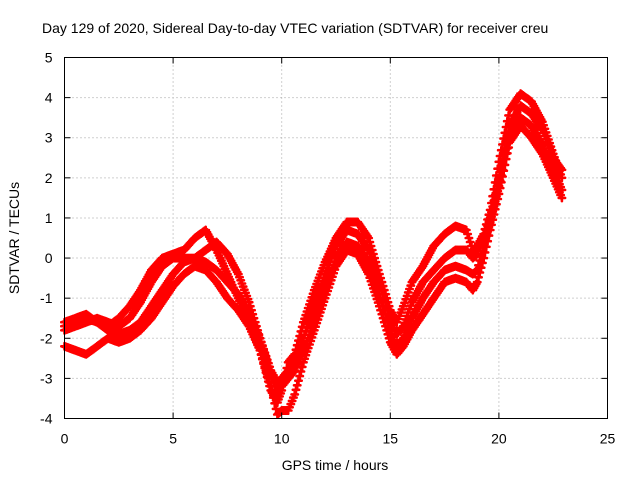 This screenshot has width=640, height=480. What do you see at coordinates (499, 439) in the screenshot?
I see `x-tick-label: 20` at bounding box center [499, 439].